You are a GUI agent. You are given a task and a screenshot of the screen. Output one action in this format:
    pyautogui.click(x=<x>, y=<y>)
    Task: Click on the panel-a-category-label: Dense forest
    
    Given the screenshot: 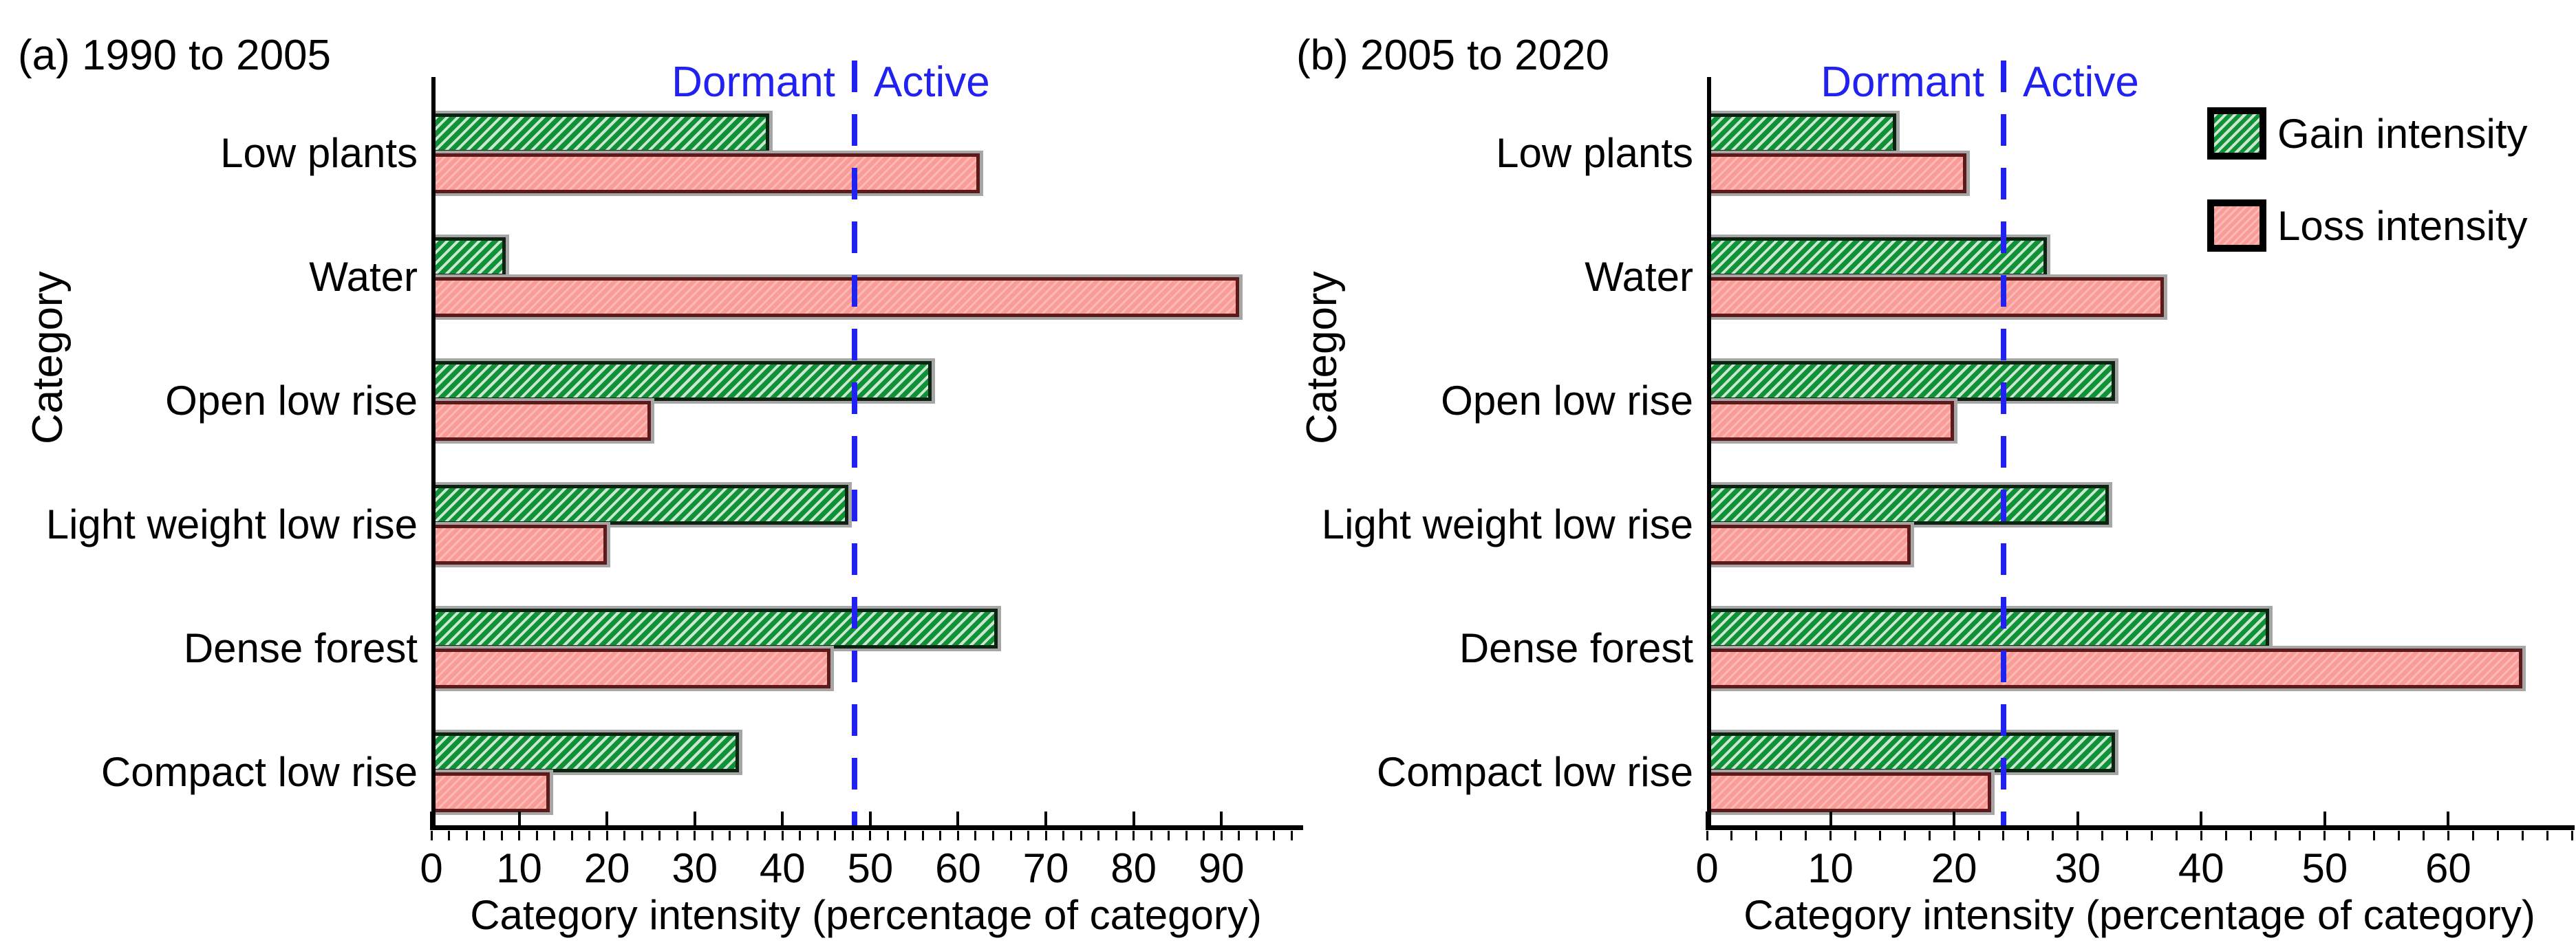 What is the action you would take?
    pyautogui.click(x=301, y=648)
    